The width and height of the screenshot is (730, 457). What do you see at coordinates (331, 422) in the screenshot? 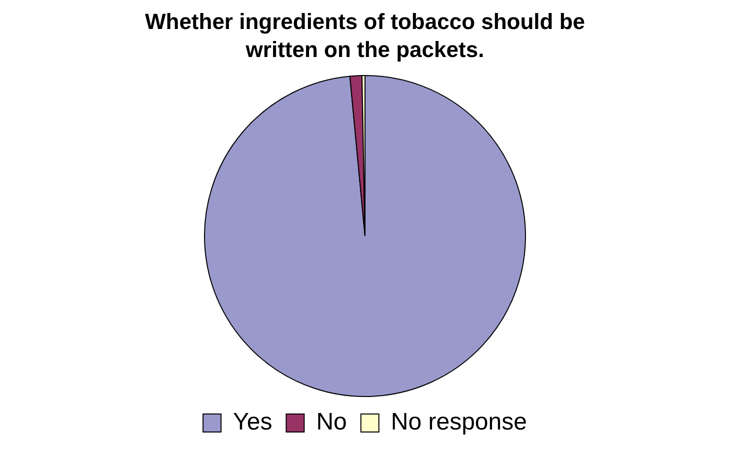
I see `legend-label: No` at bounding box center [331, 422].